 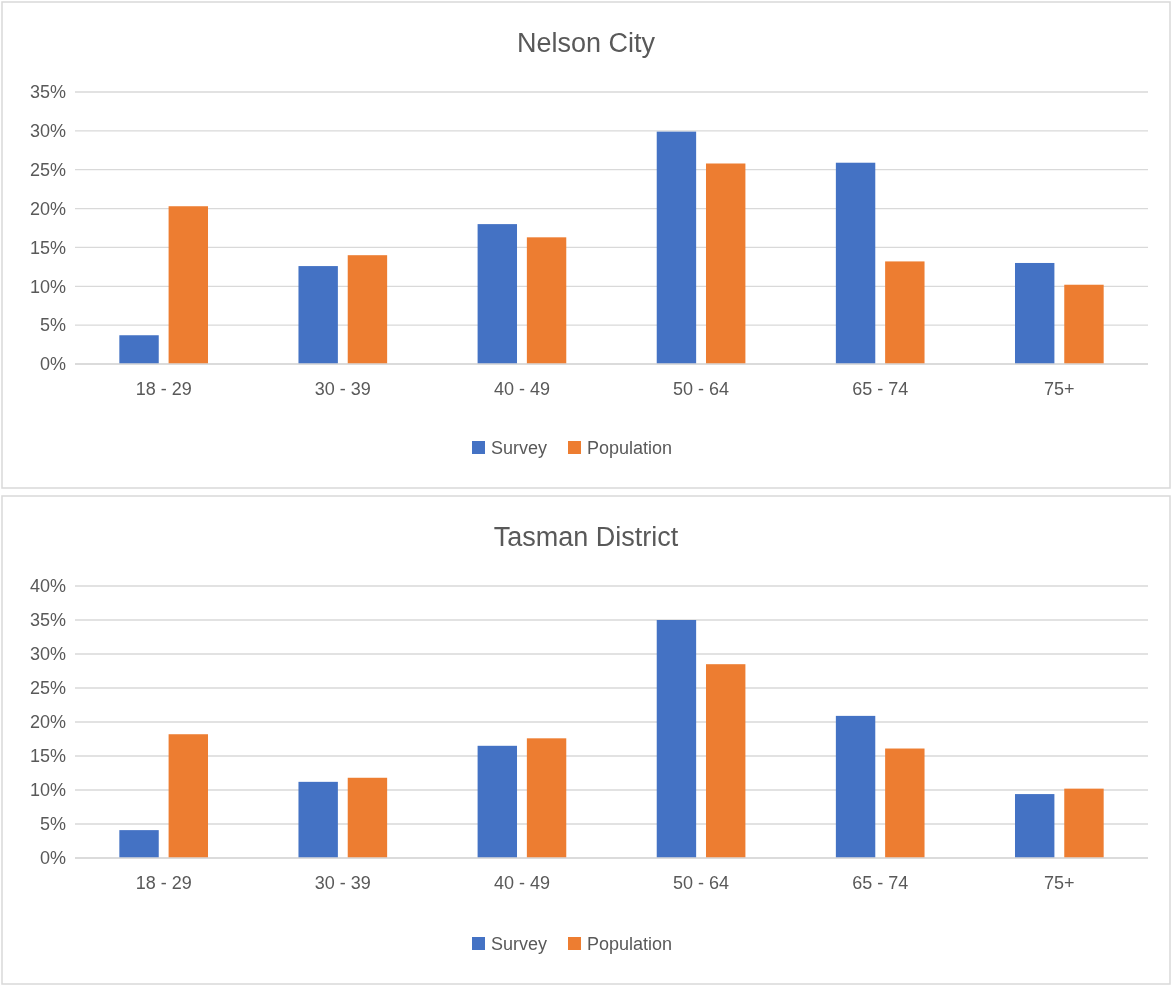 What do you see at coordinates (586, 537) in the screenshot?
I see `chart-title: Tasman District` at bounding box center [586, 537].